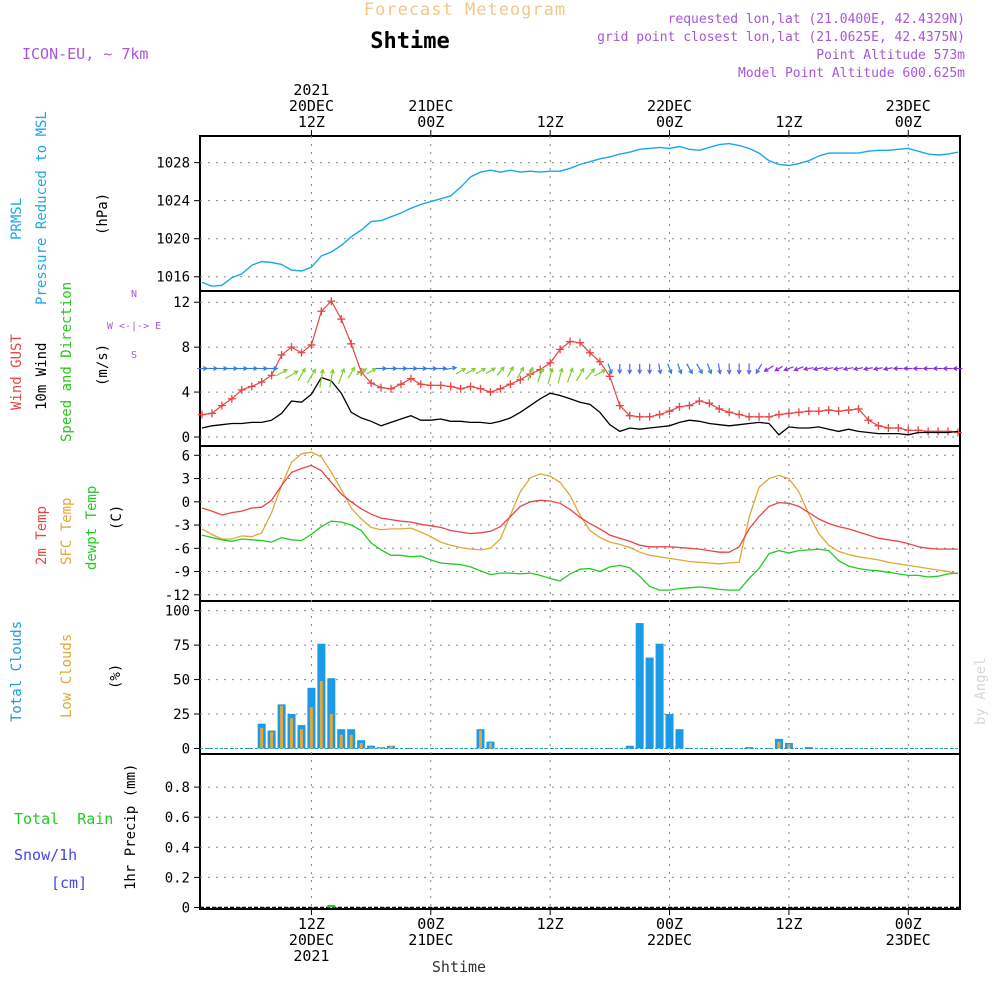 This screenshot has height=1000, width=1000. What do you see at coordinates (173, 240) in the screenshot?
I see `y-tick-label: 1020` at bounding box center [173, 240].